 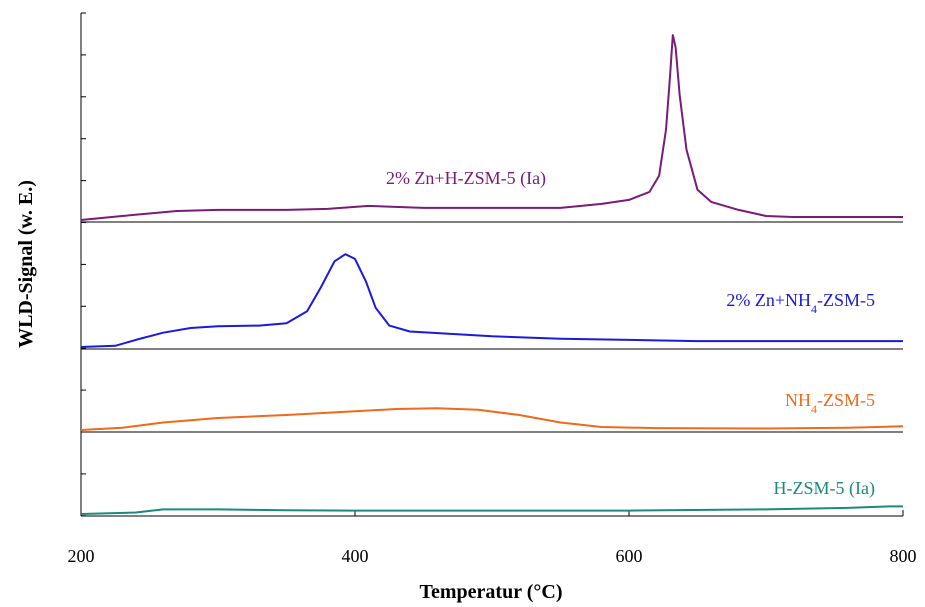 I want to click on x-tick-label: 200, so click(x=81, y=556).